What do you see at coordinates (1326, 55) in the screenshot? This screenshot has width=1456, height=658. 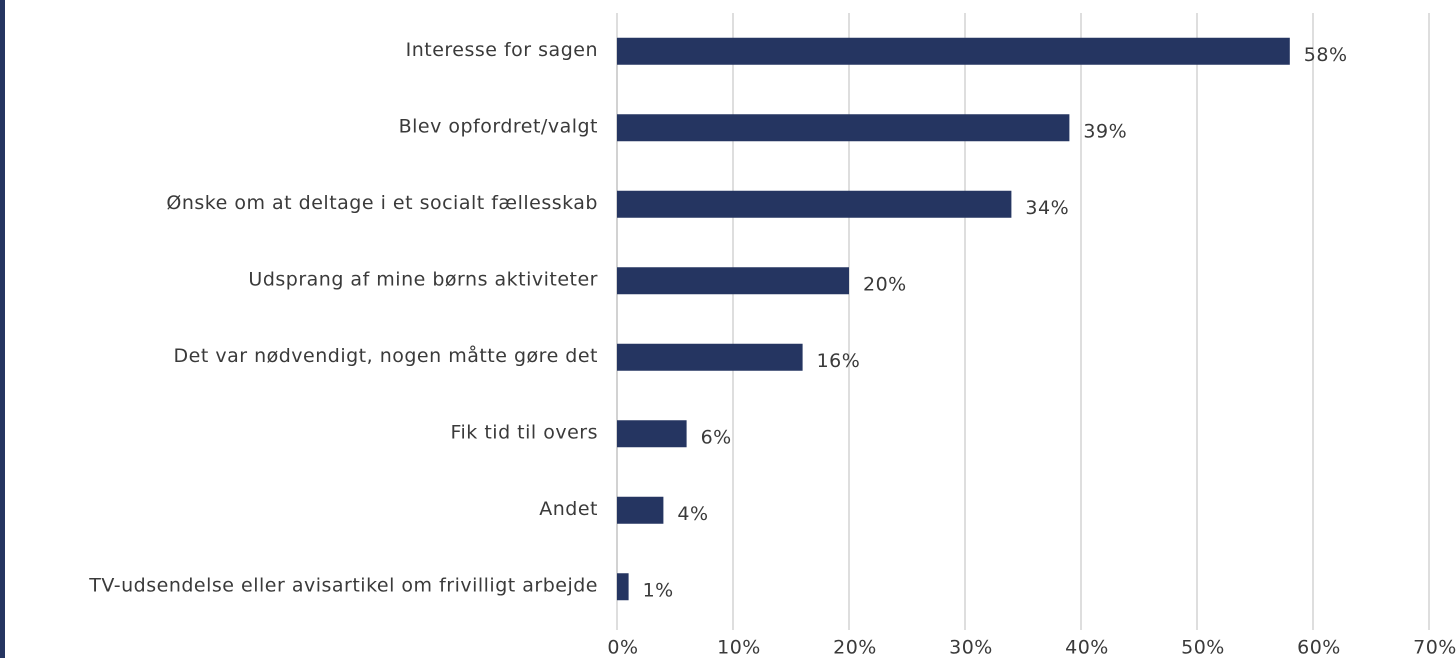 I see `value-label: 58%` at bounding box center [1326, 55].